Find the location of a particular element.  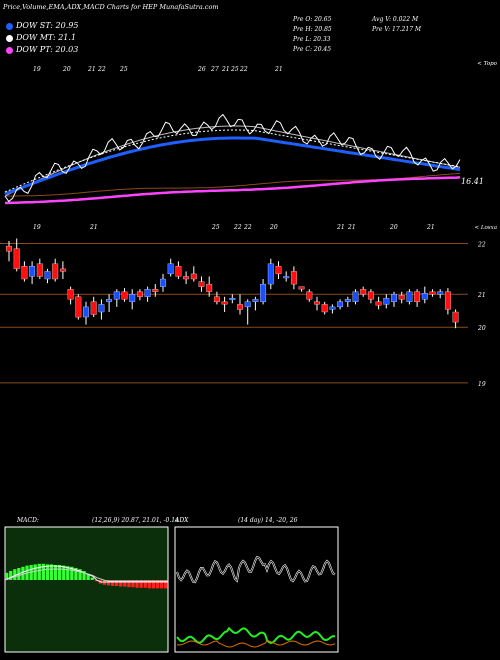

adx-plus-di-line is located at coordinates (256, 635).